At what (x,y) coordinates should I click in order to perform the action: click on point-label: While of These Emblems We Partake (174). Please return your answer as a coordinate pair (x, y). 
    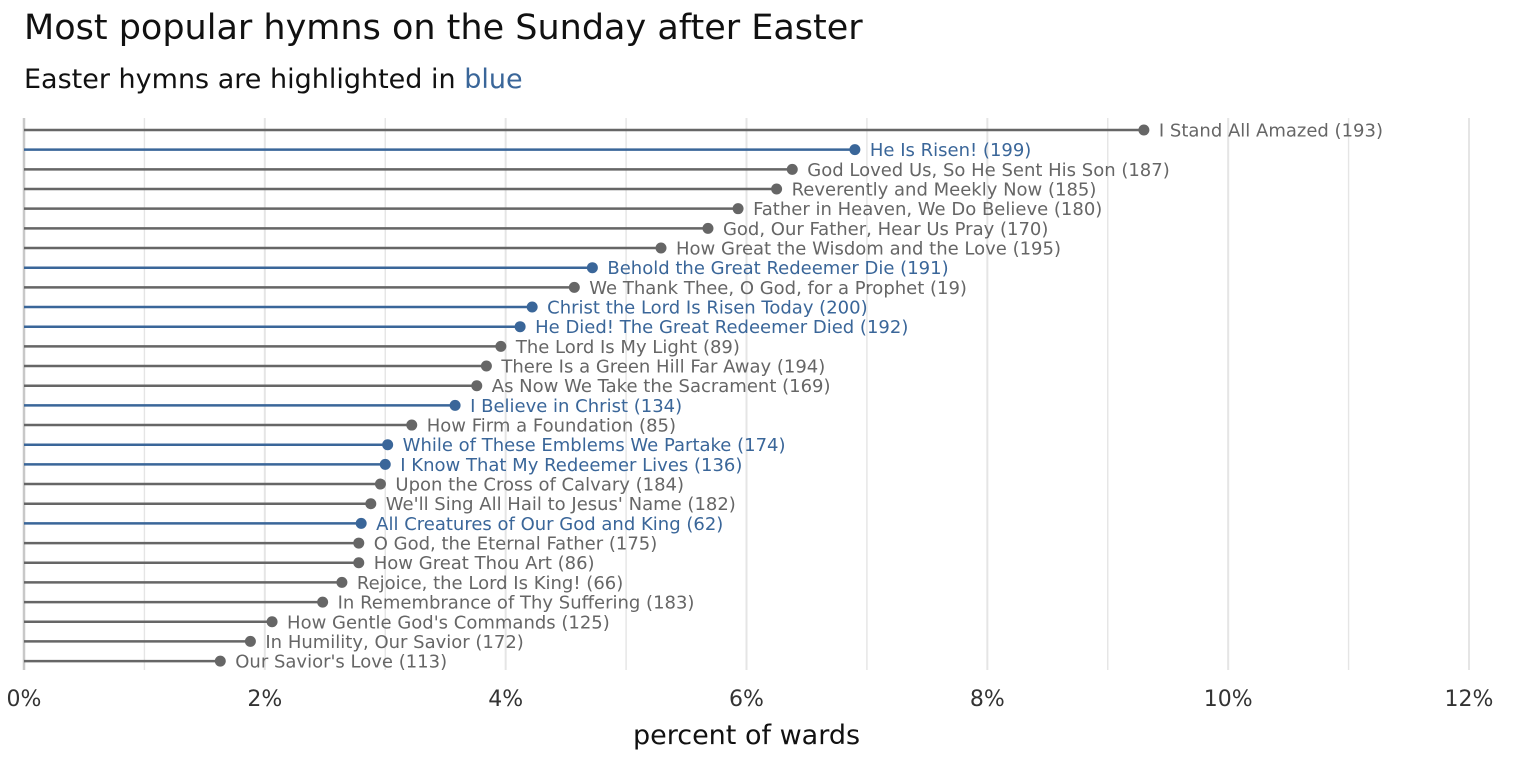
    Looking at the image, I should click on (594, 445).